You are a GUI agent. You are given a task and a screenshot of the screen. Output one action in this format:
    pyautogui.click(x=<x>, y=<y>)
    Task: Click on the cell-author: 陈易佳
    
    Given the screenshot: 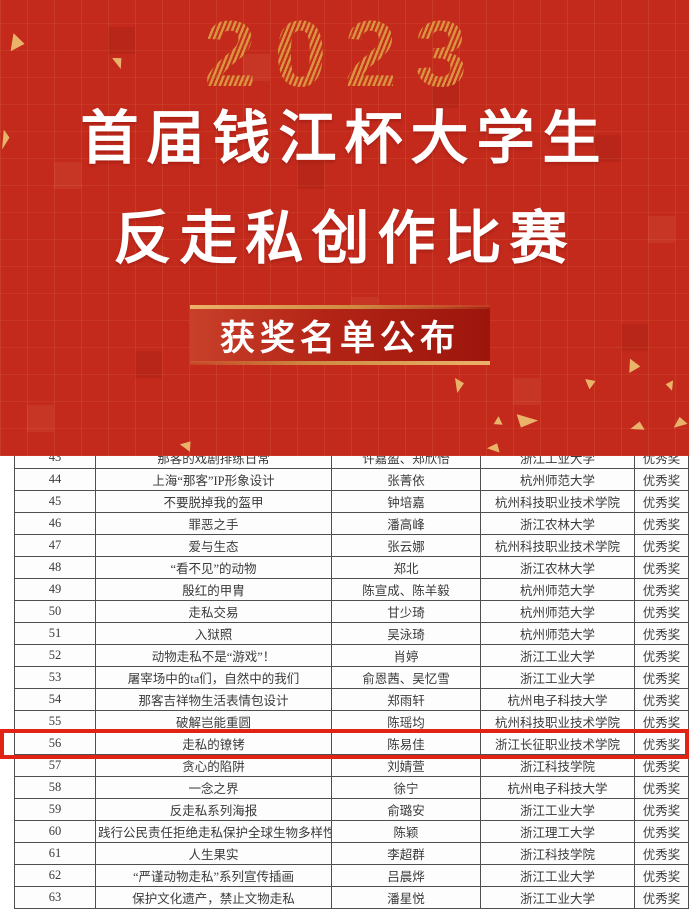 What is the action you would take?
    pyautogui.click(x=406, y=743)
    